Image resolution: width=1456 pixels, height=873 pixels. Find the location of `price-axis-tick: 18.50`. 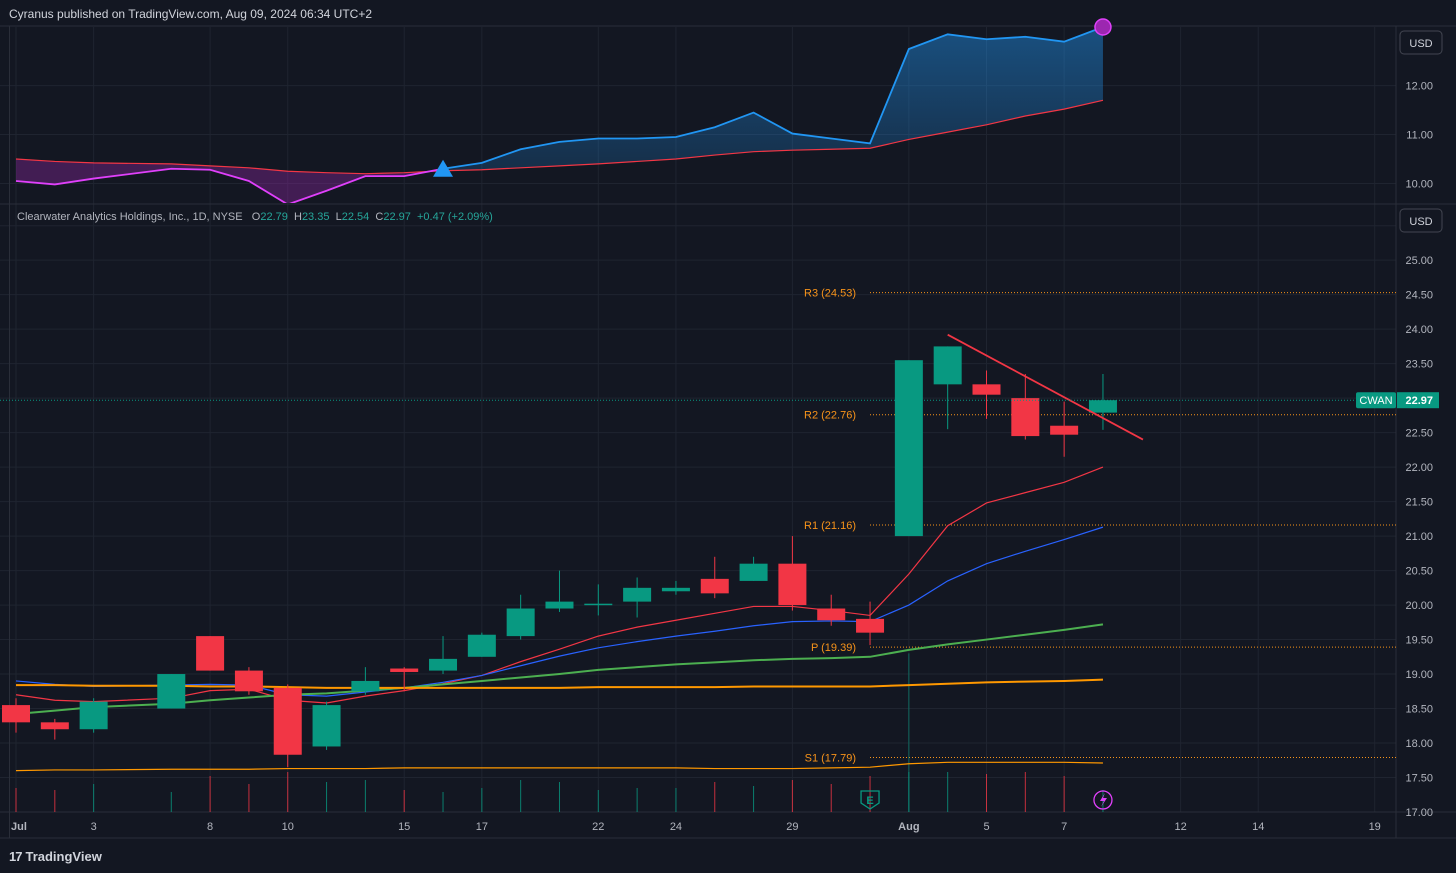

price-axis-tick: 18.50 is located at coordinates (1419, 710).